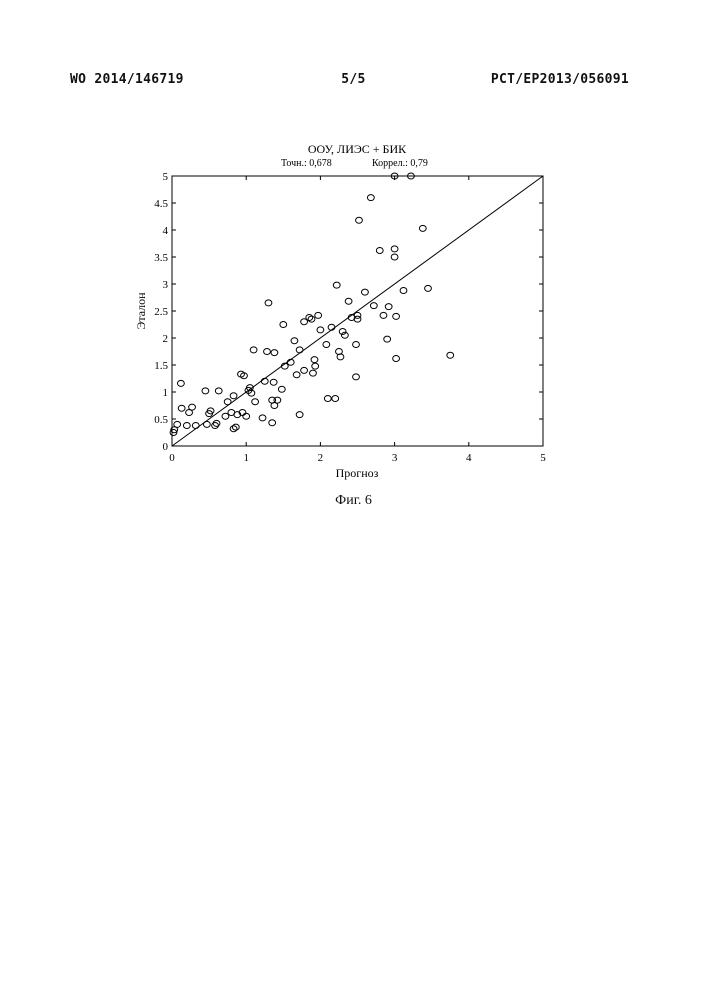  Describe the element at coordinates (469, 458) in the screenshot. I see `x-tick-label: 4` at that location.